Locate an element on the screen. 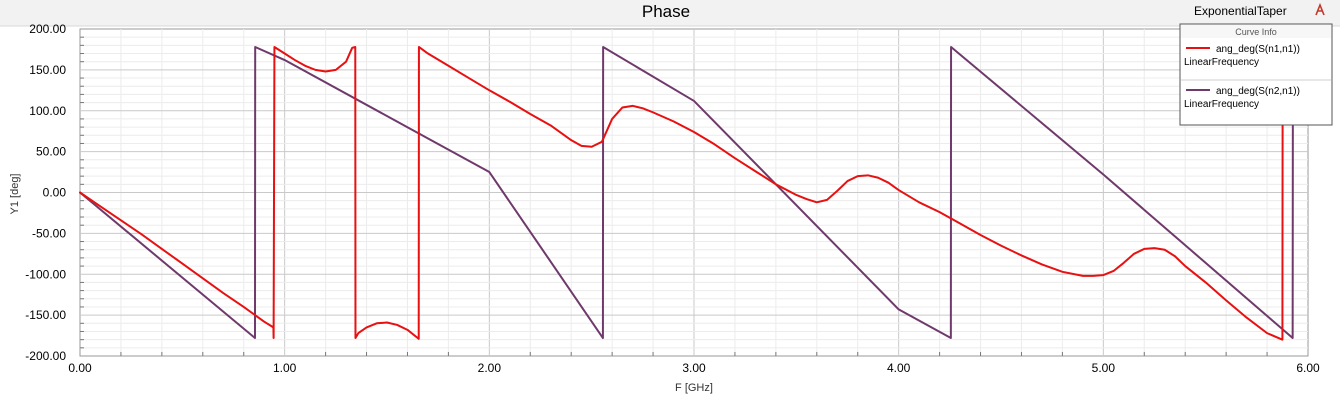  legend-design-band is located at coordinates (1256, 12).